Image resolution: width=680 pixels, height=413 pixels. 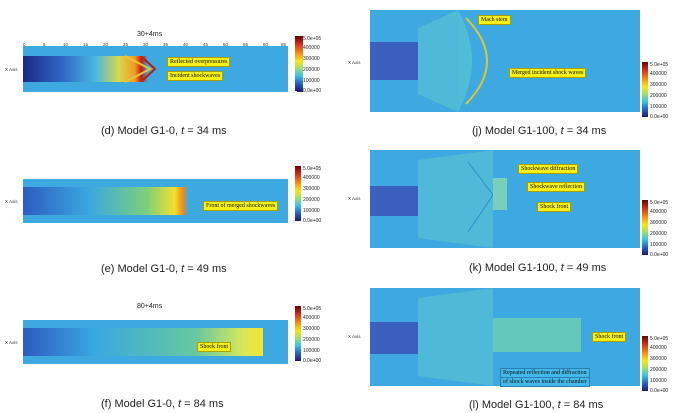 What do you see at coordinates (150, 306) in the screenshot?
I see `time-label-f: 80+4ms` at bounding box center [150, 306].